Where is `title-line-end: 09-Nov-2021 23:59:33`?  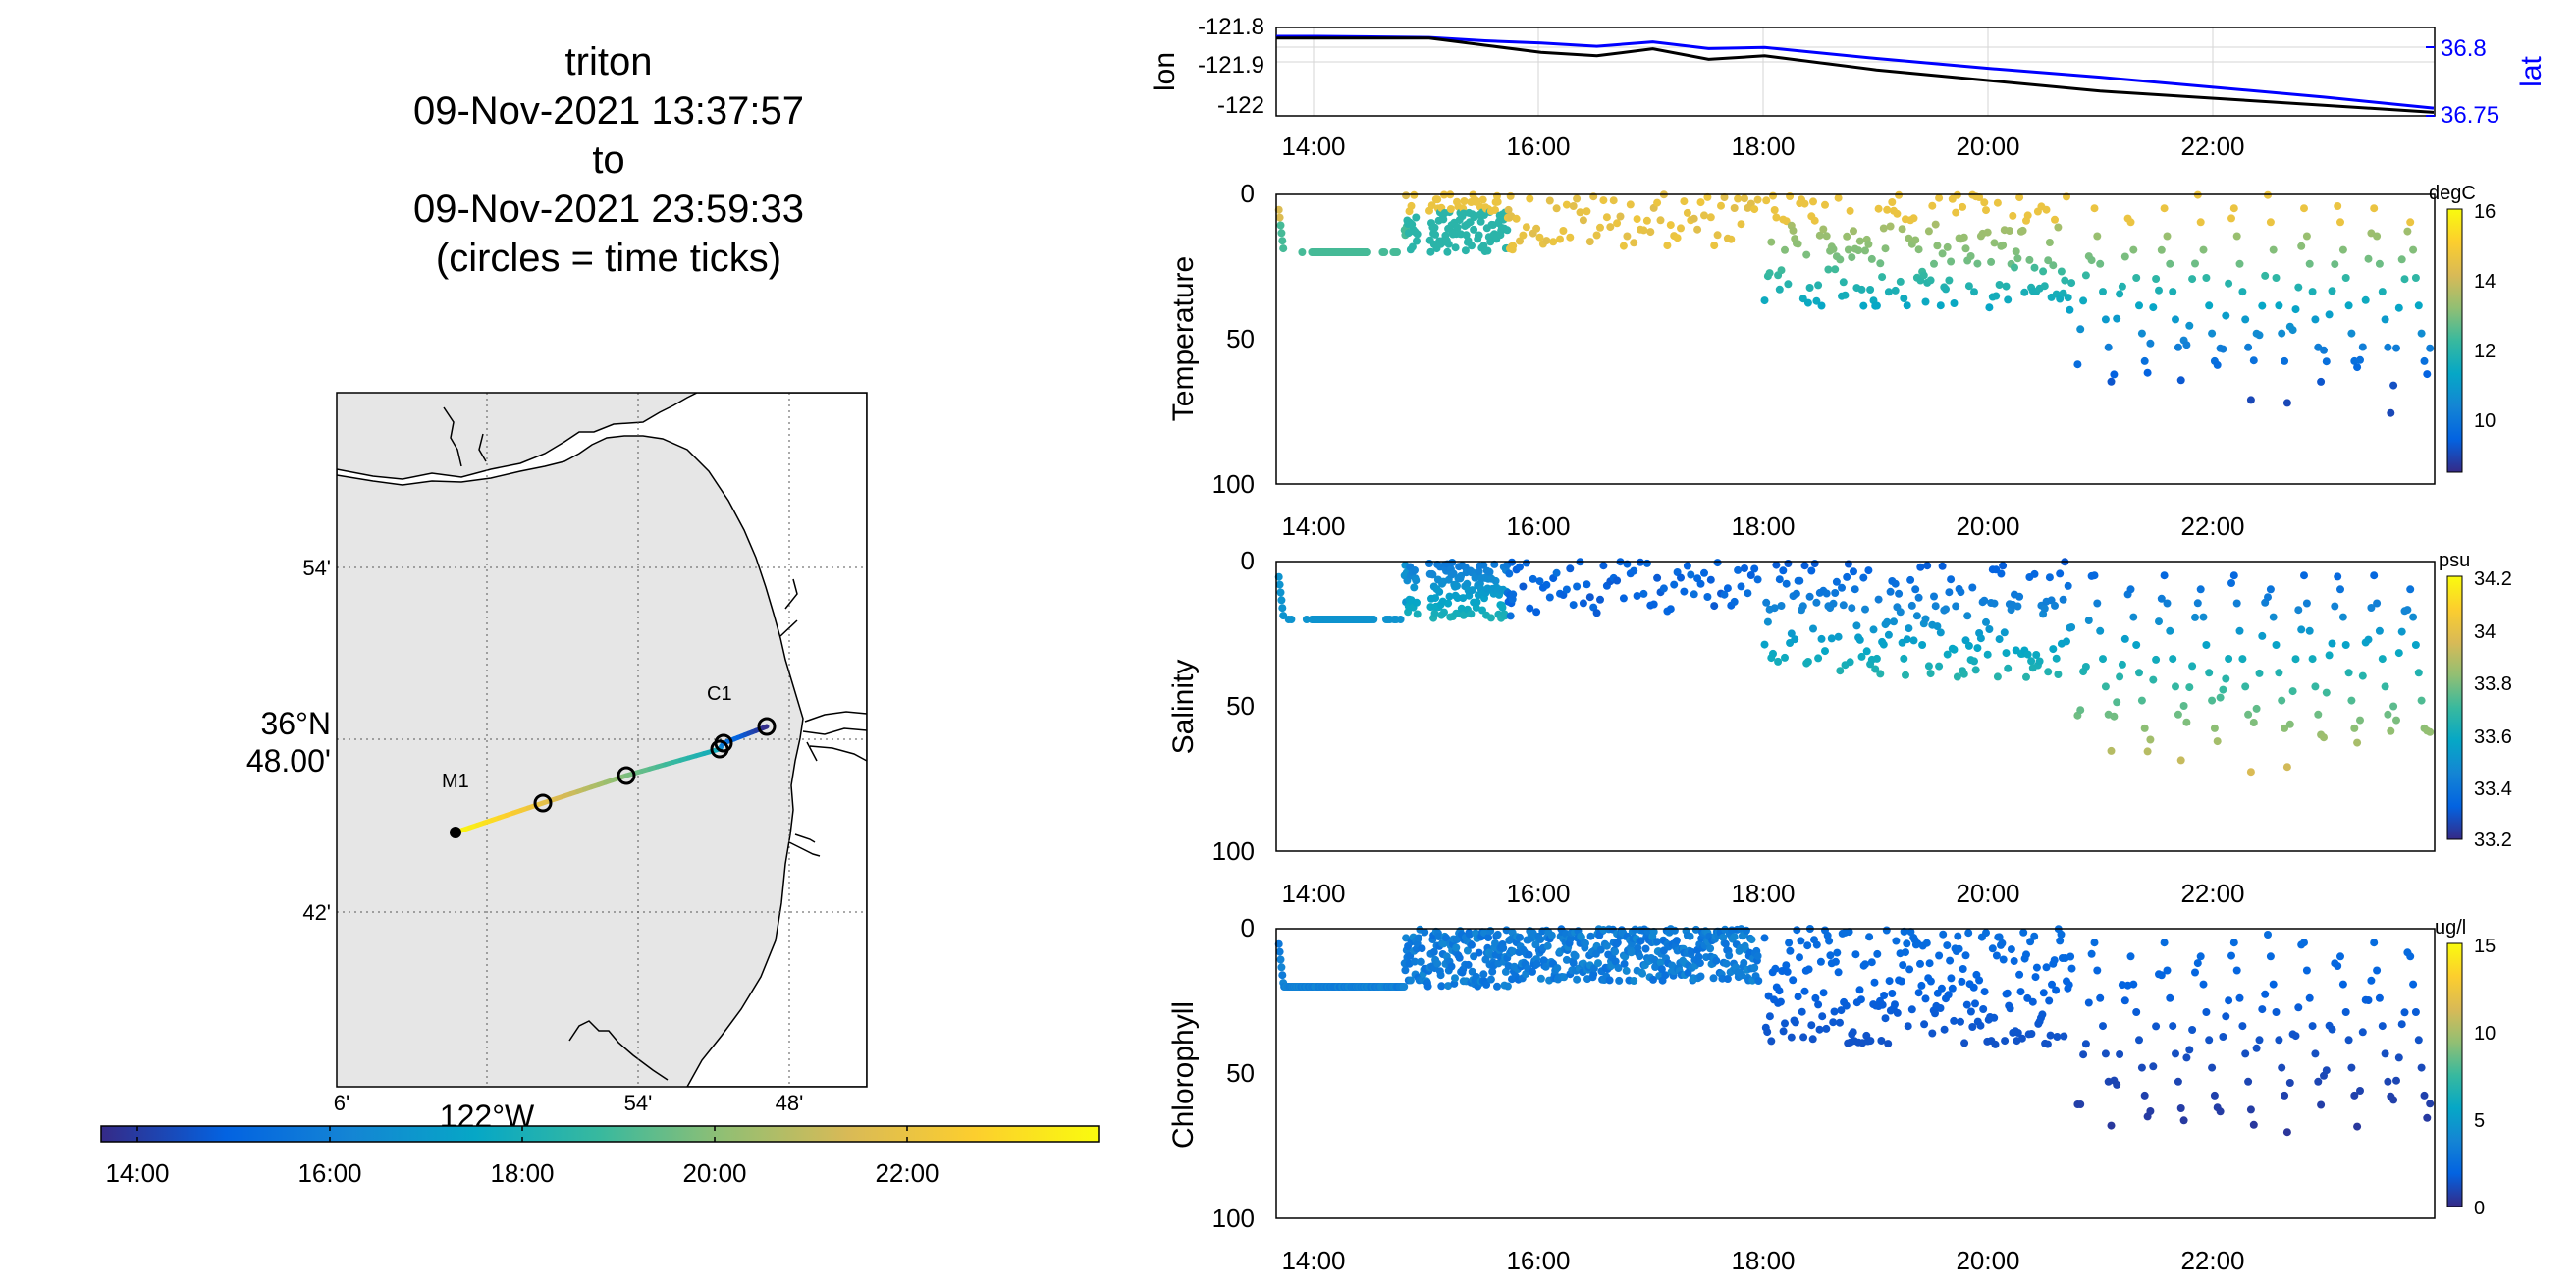 title-line-end: 09-Nov-2021 23:59:33 is located at coordinates (608, 209).